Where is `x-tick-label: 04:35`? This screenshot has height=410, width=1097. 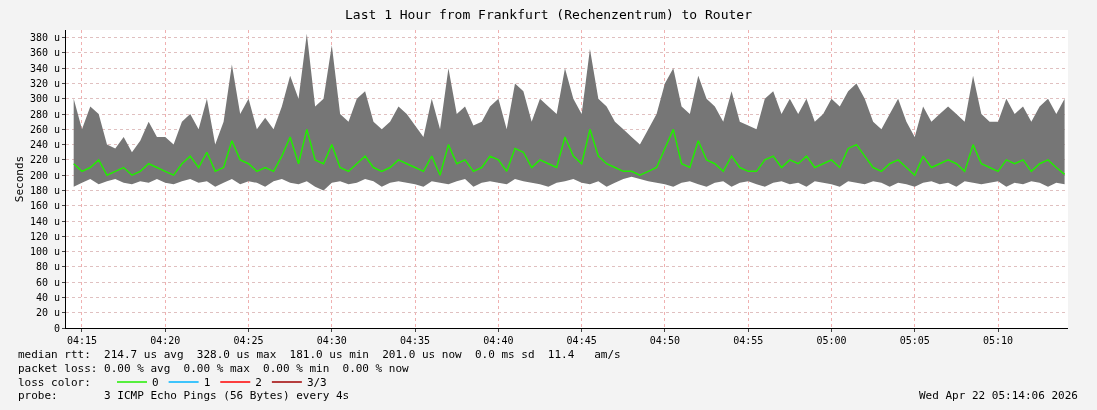
x-tick-label: 04:35 is located at coordinates (415, 340).